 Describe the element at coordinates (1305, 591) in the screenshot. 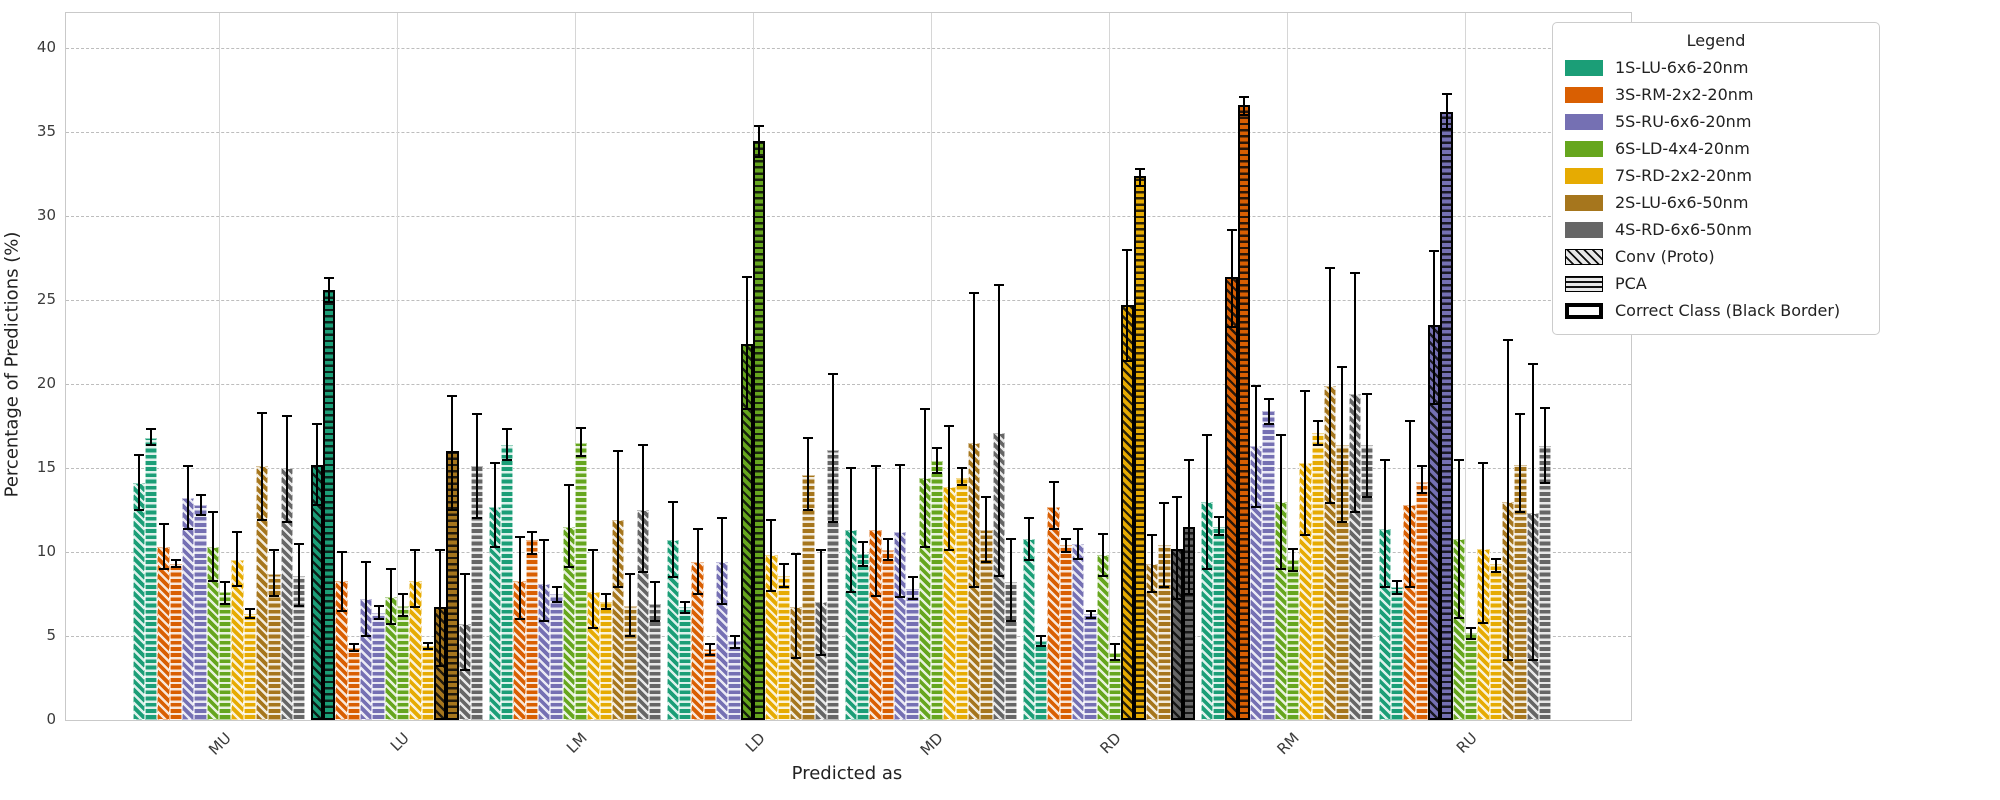

I see `bar-RM-7S-RD-2x2-20nm-conv` at that location.